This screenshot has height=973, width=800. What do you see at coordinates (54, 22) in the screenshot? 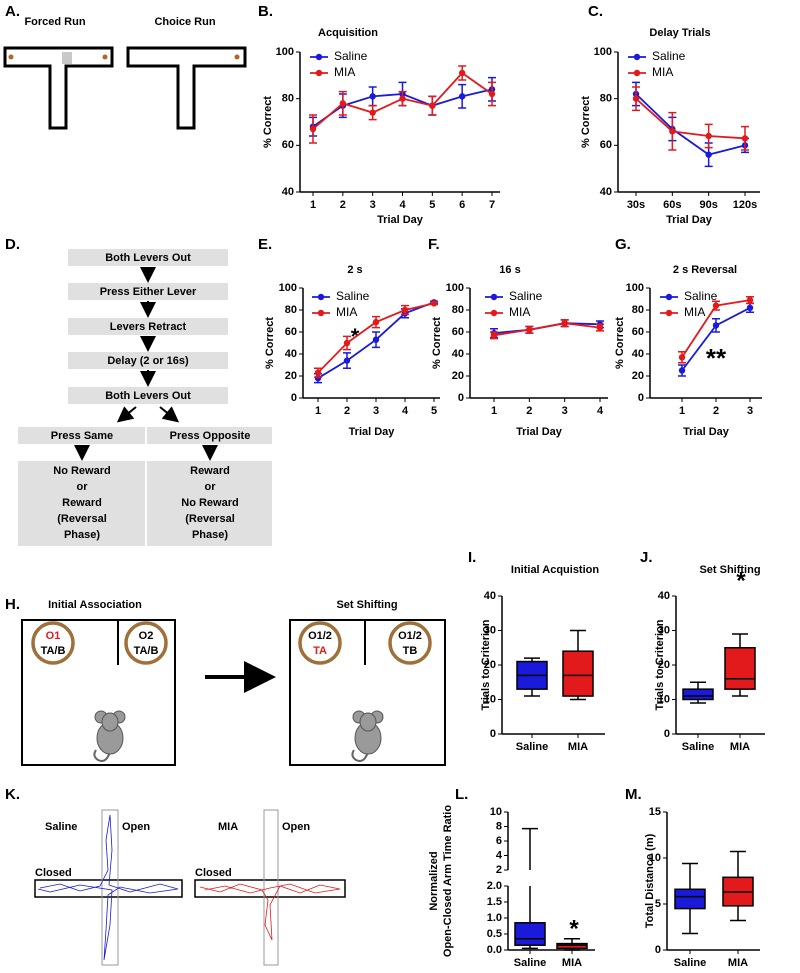
I see `maze-label: Forced Run` at bounding box center [54, 22].